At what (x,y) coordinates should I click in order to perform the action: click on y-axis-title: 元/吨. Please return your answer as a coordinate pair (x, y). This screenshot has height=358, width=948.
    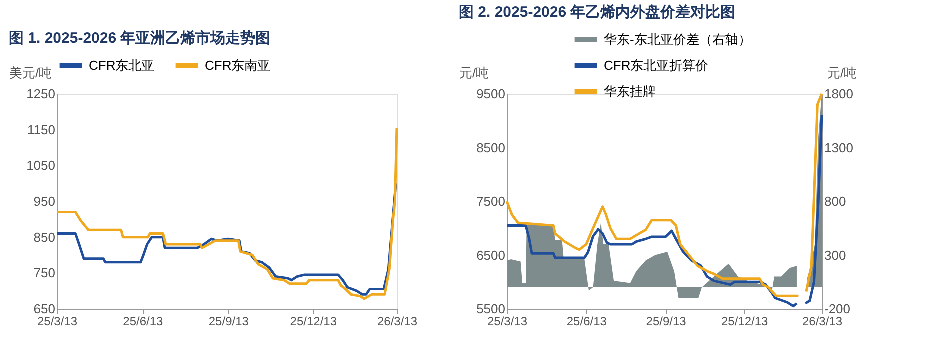
    Looking at the image, I should click on (475, 73).